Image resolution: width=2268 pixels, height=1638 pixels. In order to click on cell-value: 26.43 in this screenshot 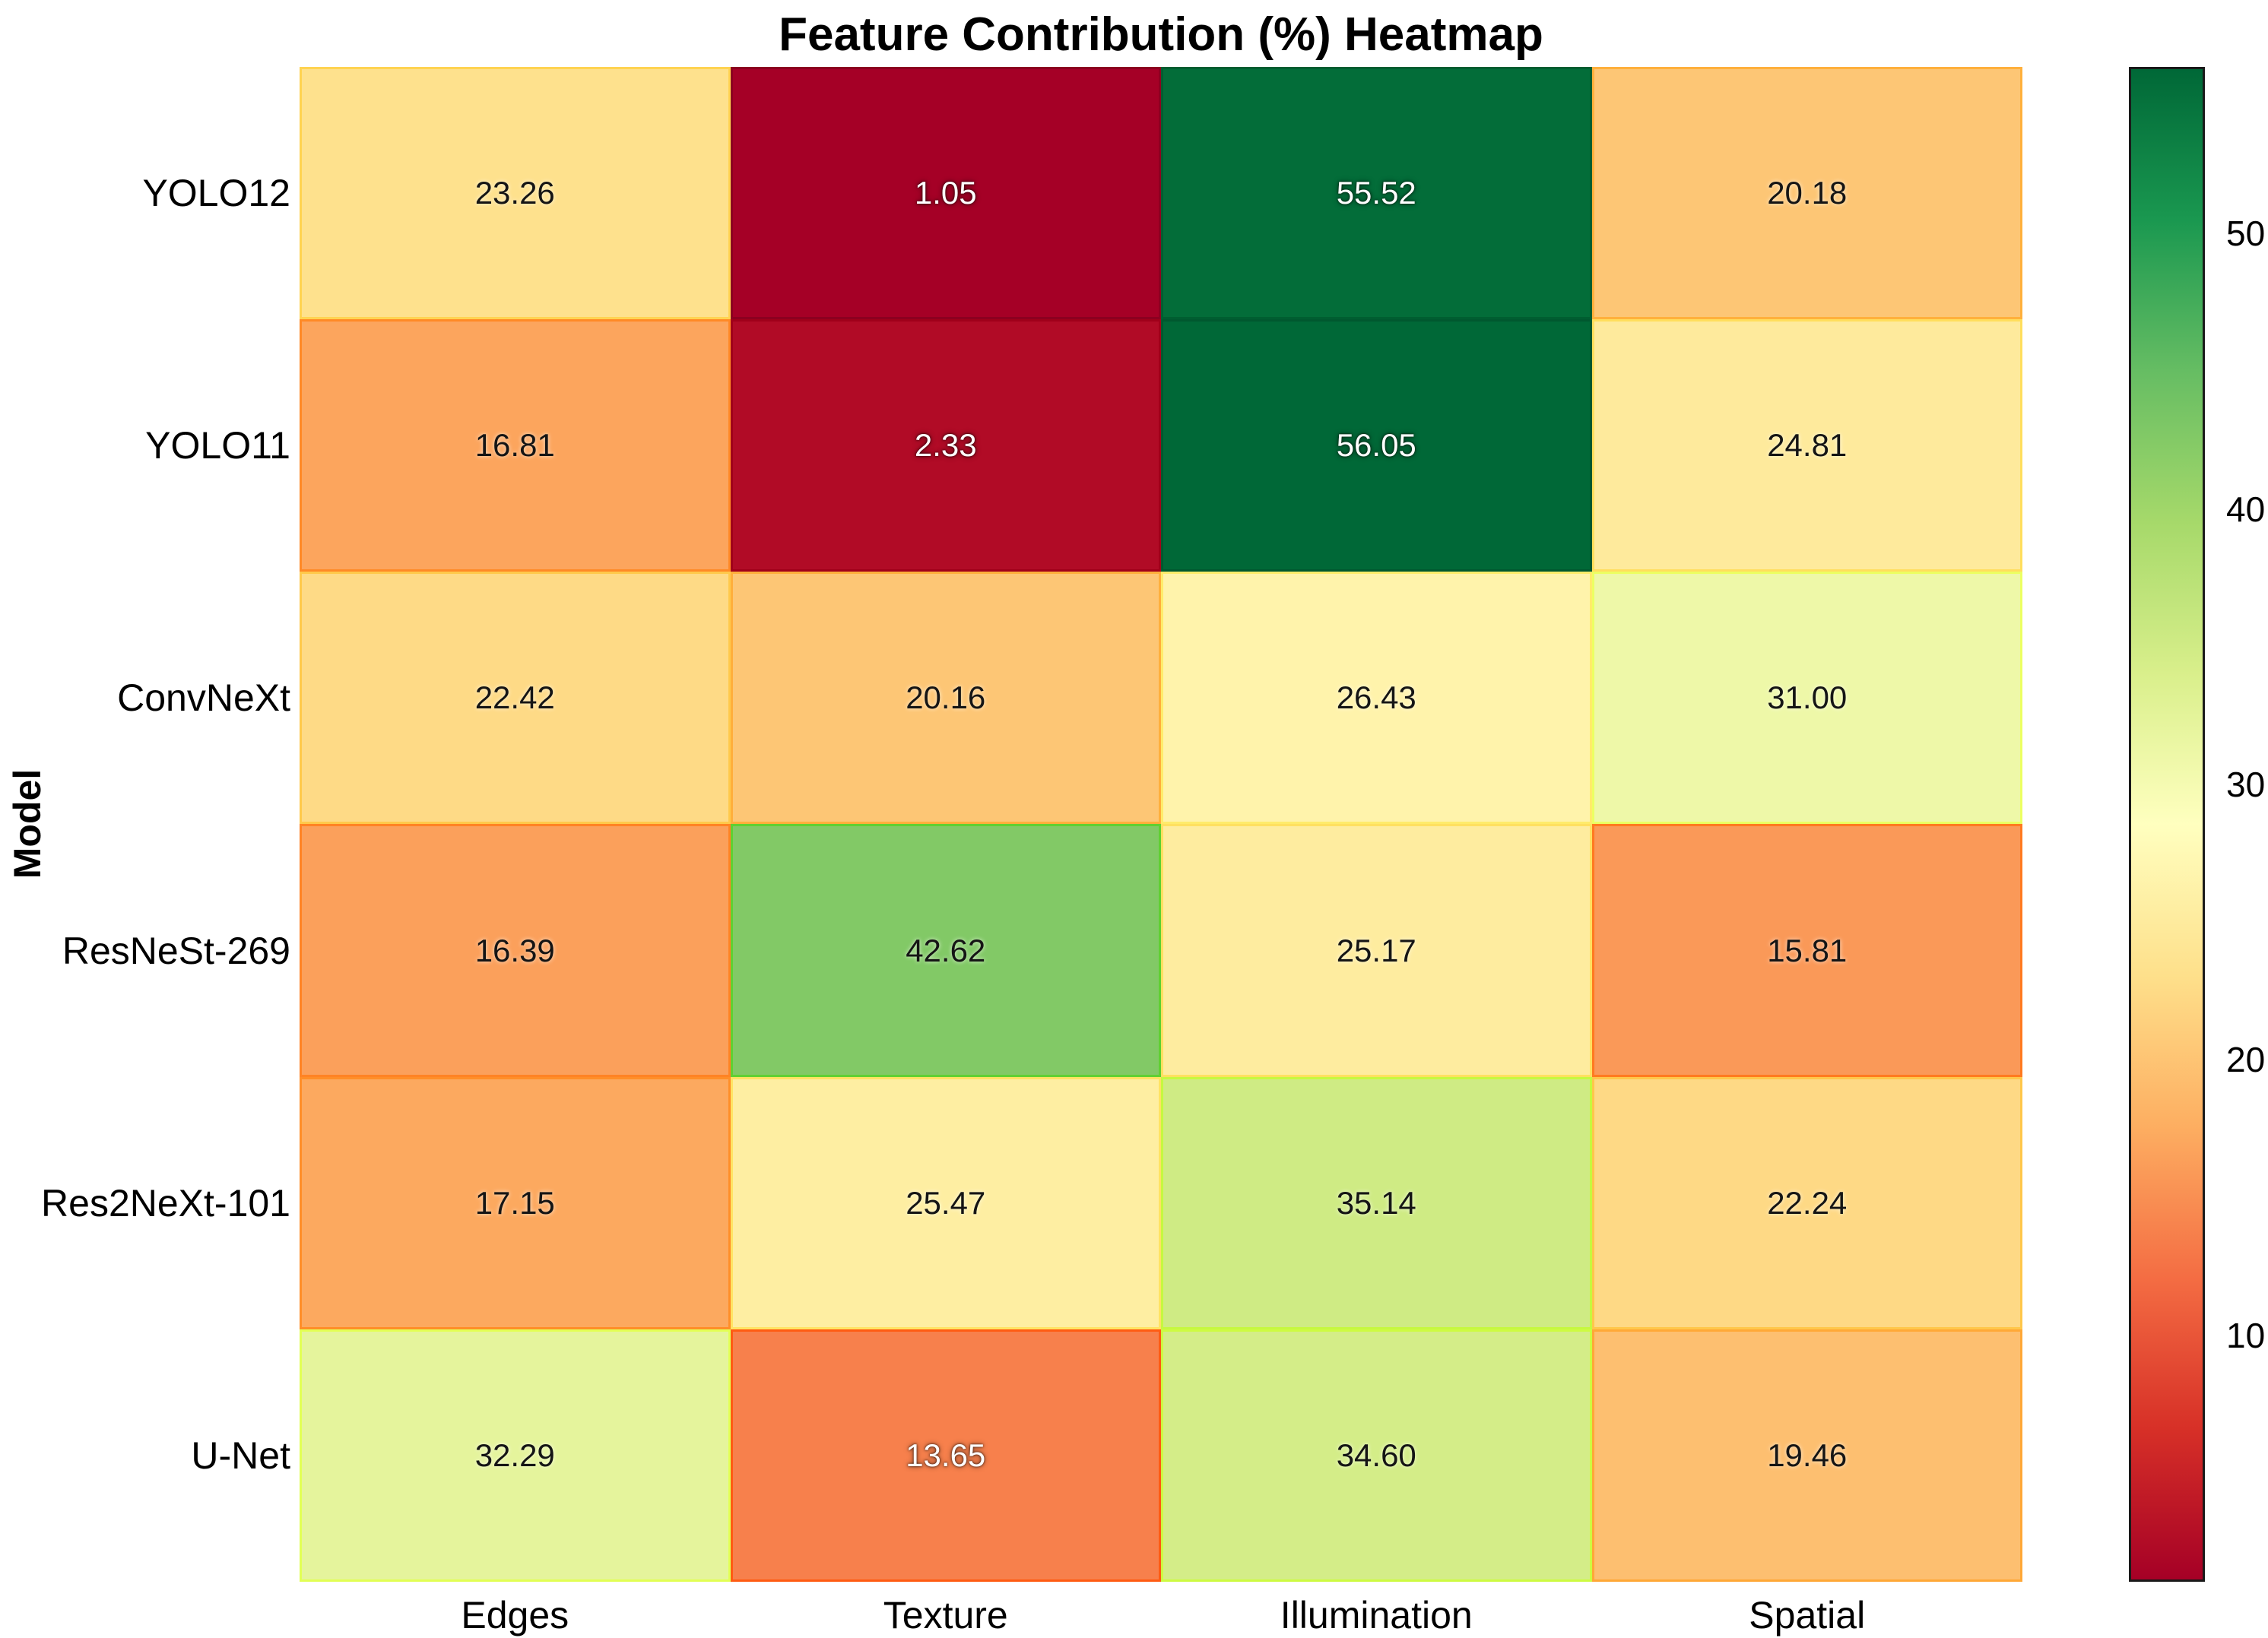, I will do `click(1376, 698)`.